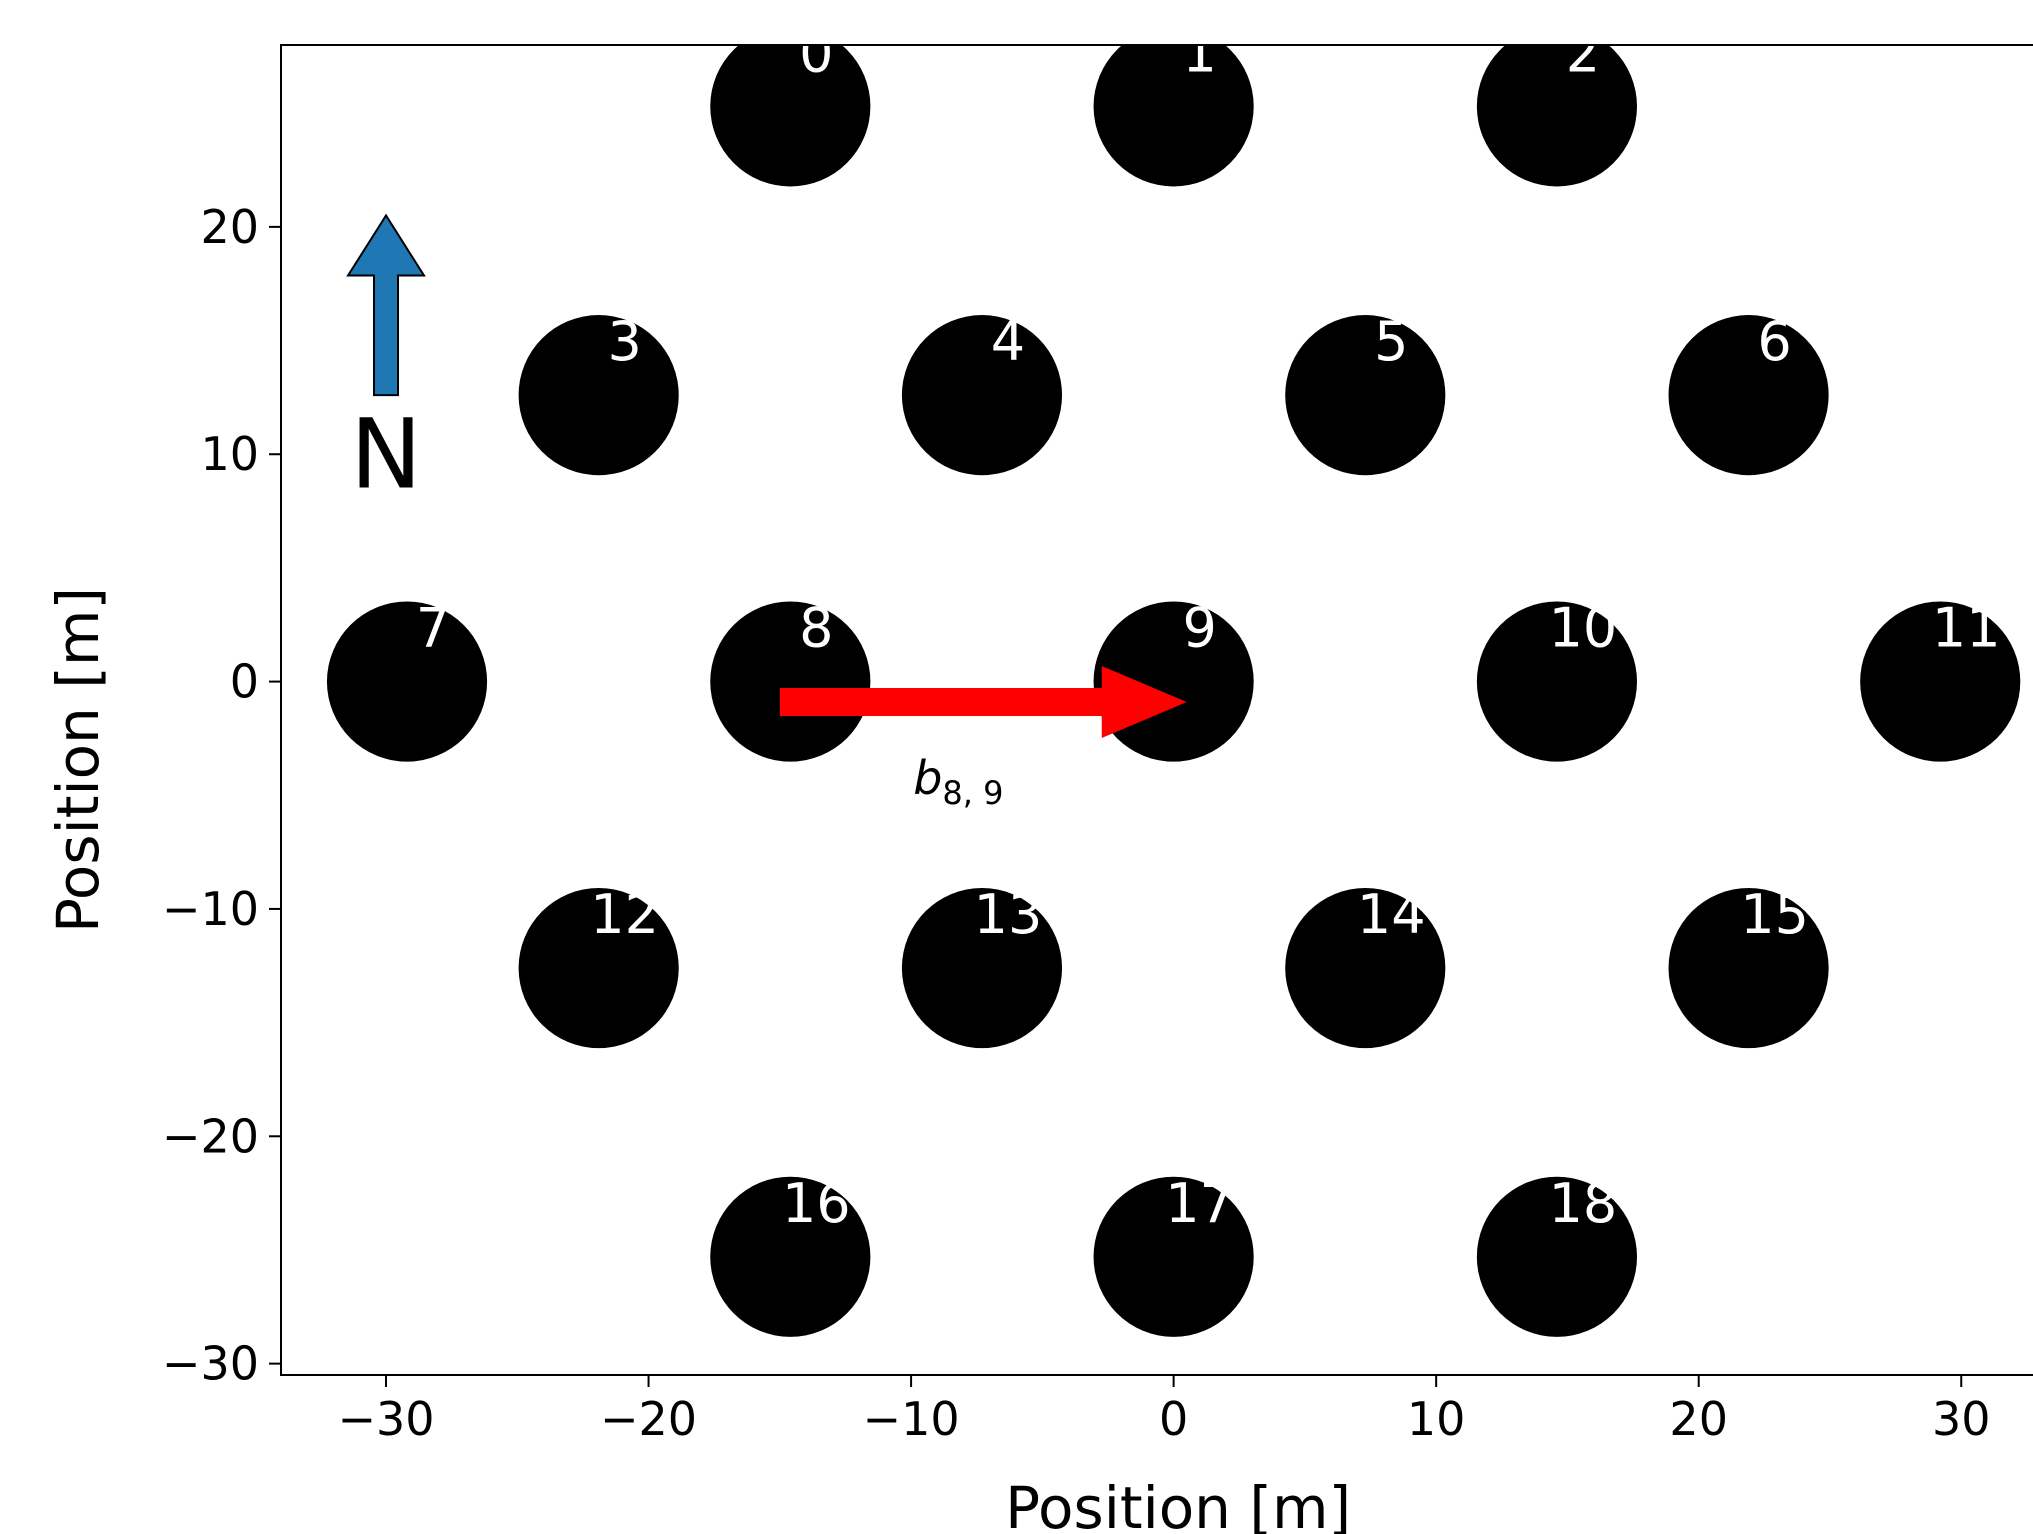  I want to click on baseline-label-base: b, so click(927, 778).